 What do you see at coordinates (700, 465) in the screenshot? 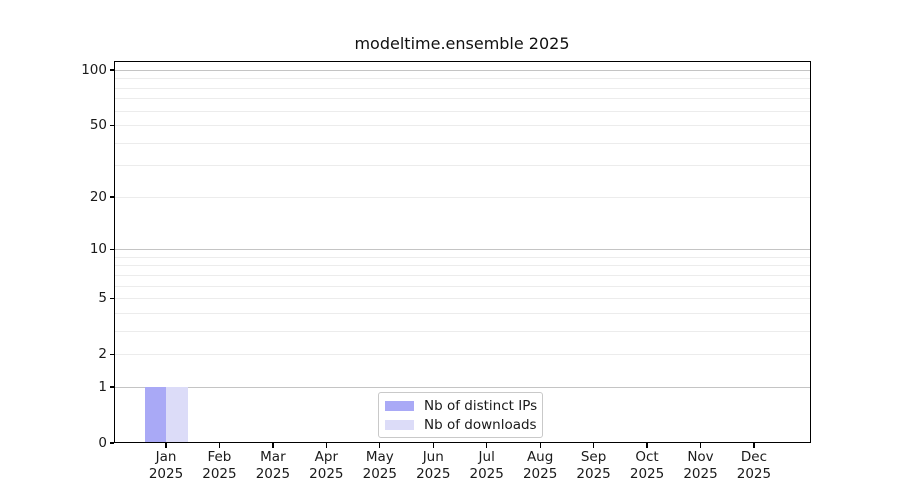
I see `x-tick-label: Nov 2025` at bounding box center [700, 465].